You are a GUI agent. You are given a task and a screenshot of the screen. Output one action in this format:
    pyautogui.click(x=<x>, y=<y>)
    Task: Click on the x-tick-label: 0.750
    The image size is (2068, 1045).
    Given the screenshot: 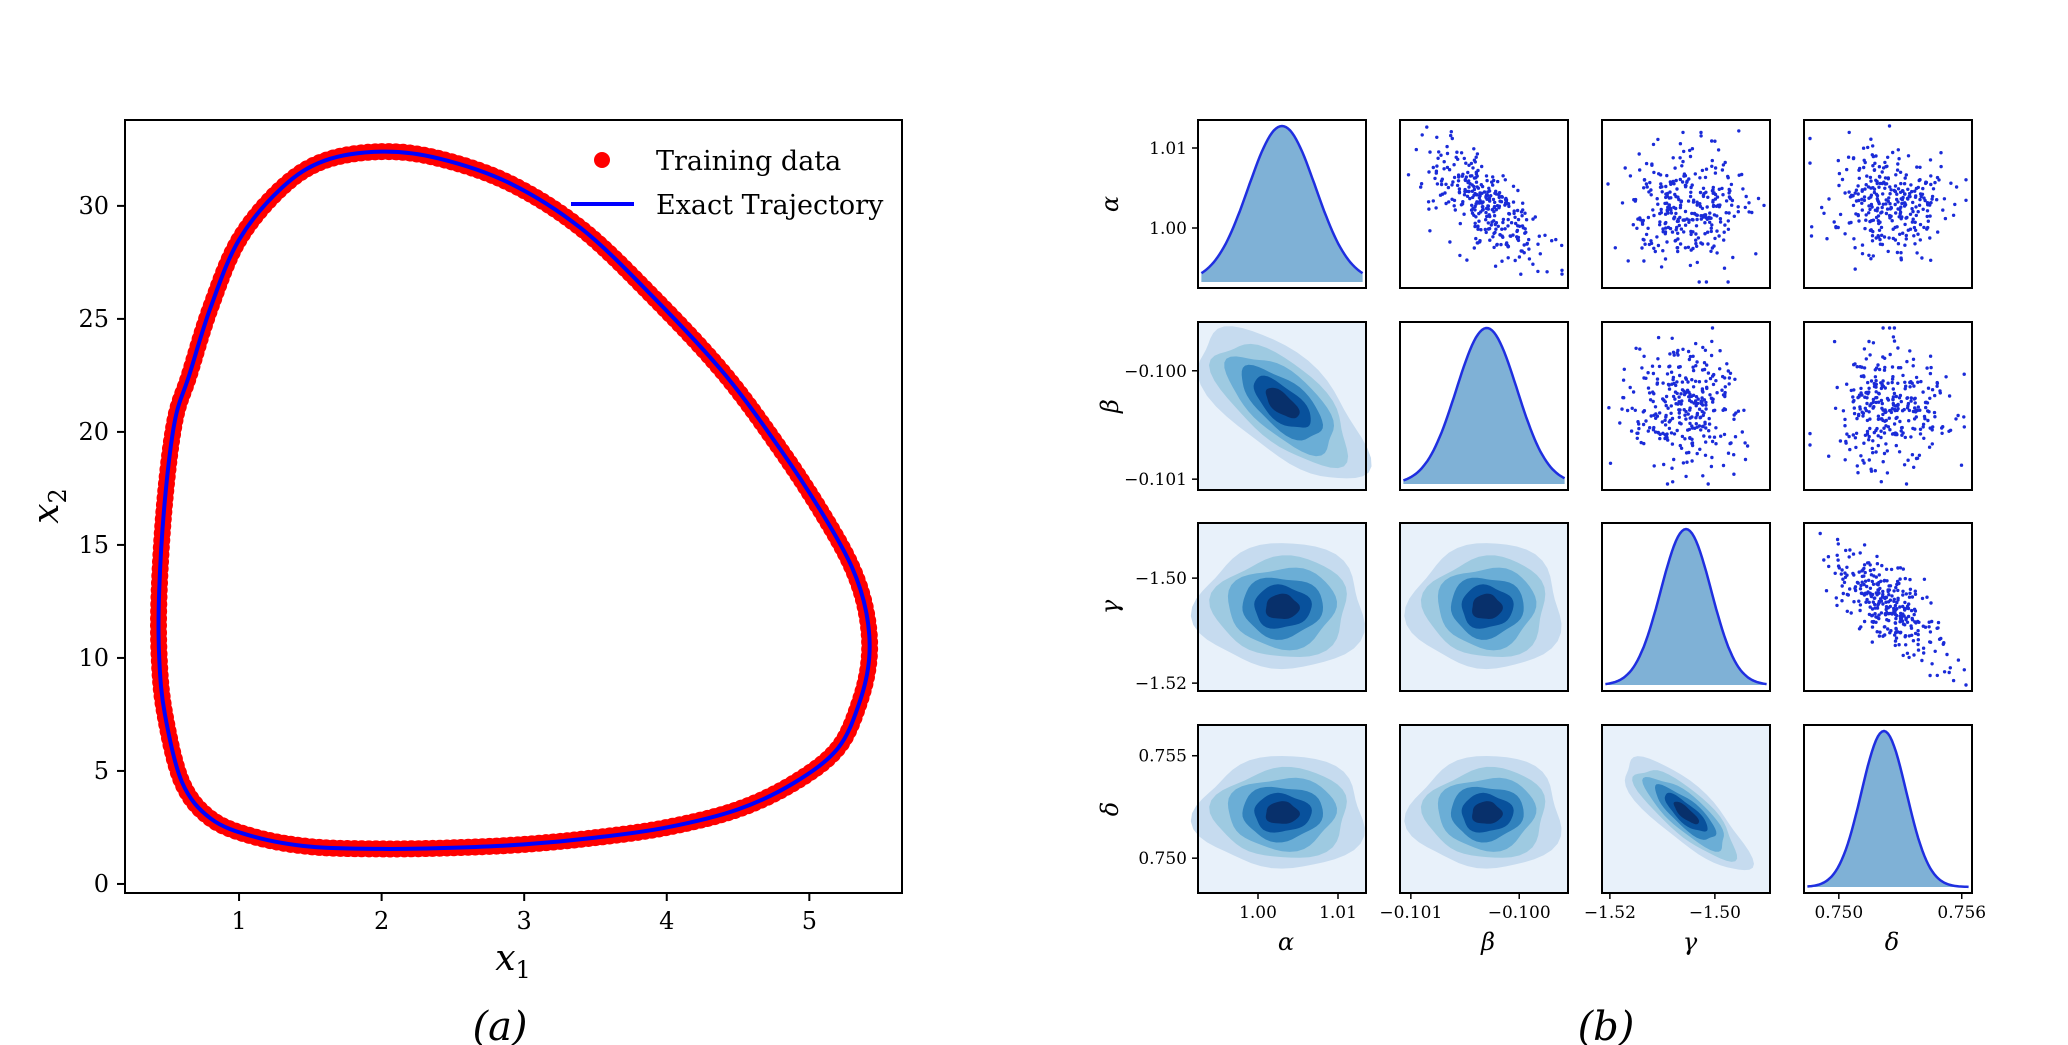 What is the action you would take?
    pyautogui.click(x=1838, y=913)
    